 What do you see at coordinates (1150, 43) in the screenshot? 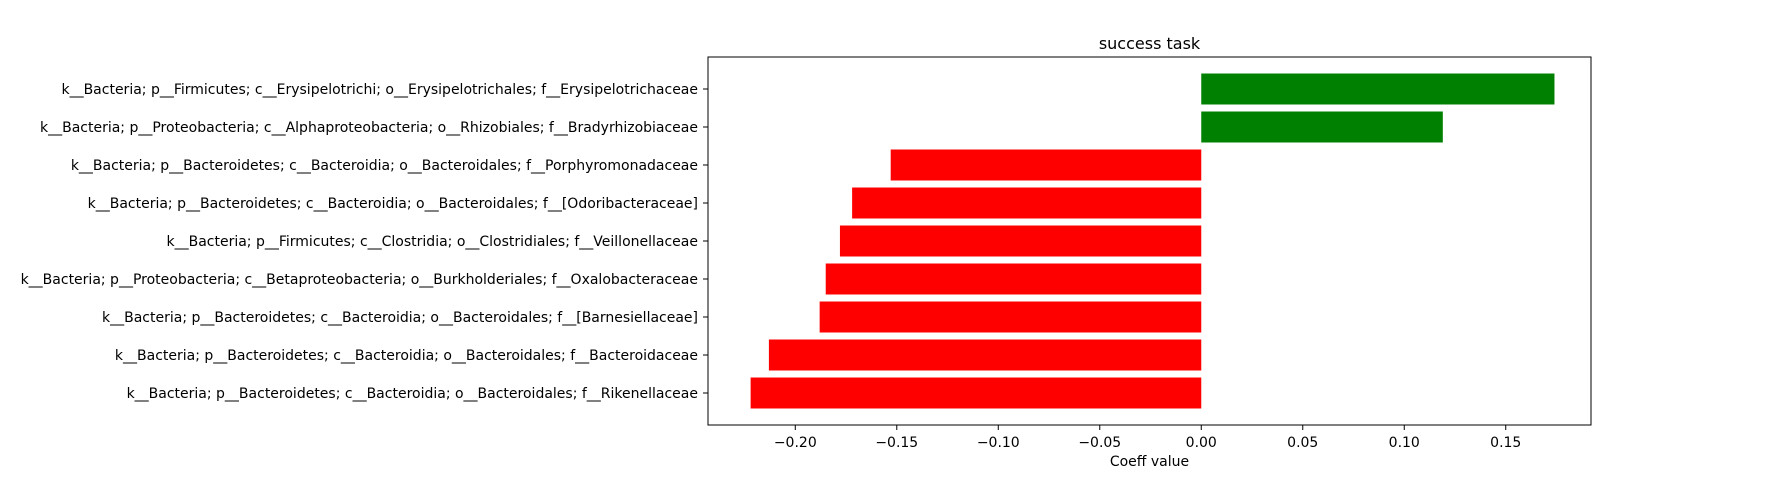
I see `chart-title: success task` at bounding box center [1150, 43].